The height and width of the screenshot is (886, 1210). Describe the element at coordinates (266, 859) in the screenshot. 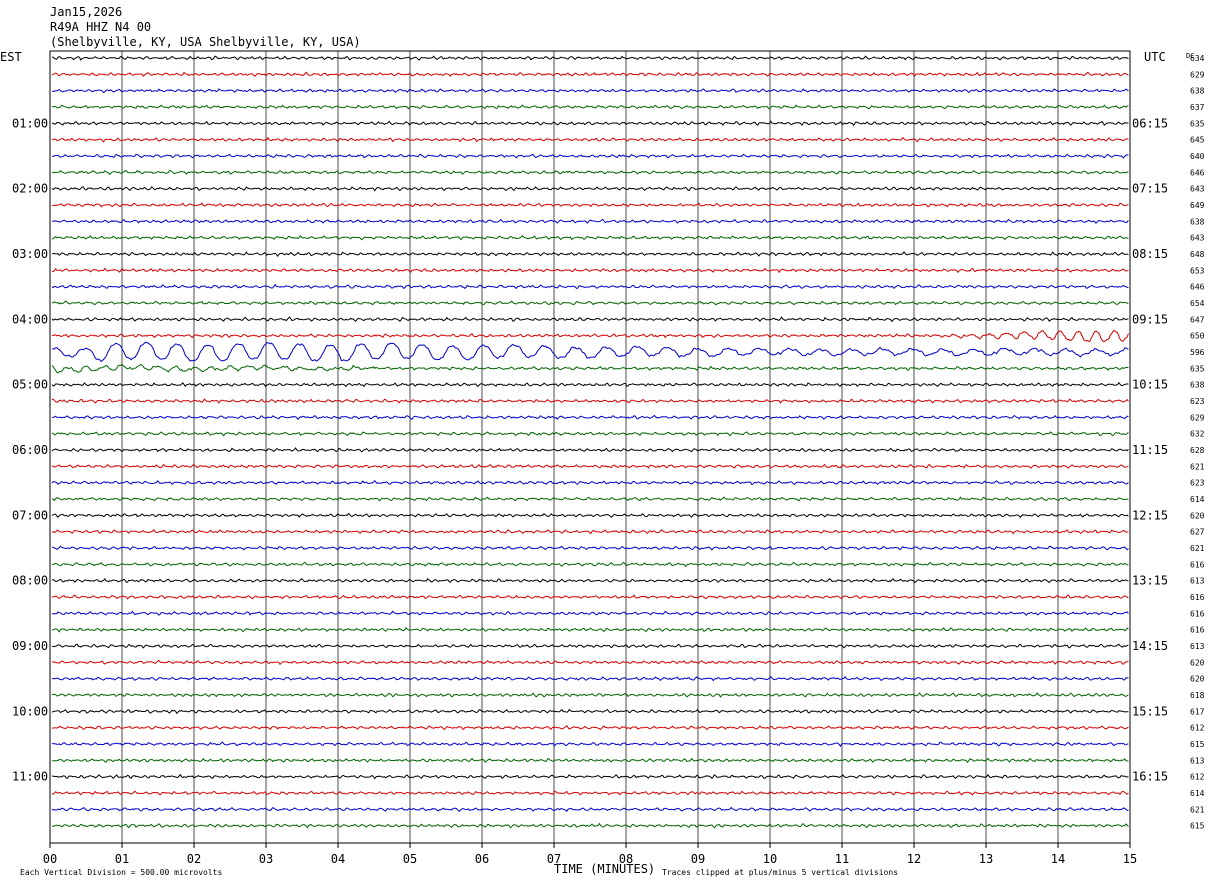

I see `x-tick-label: 03` at that location.